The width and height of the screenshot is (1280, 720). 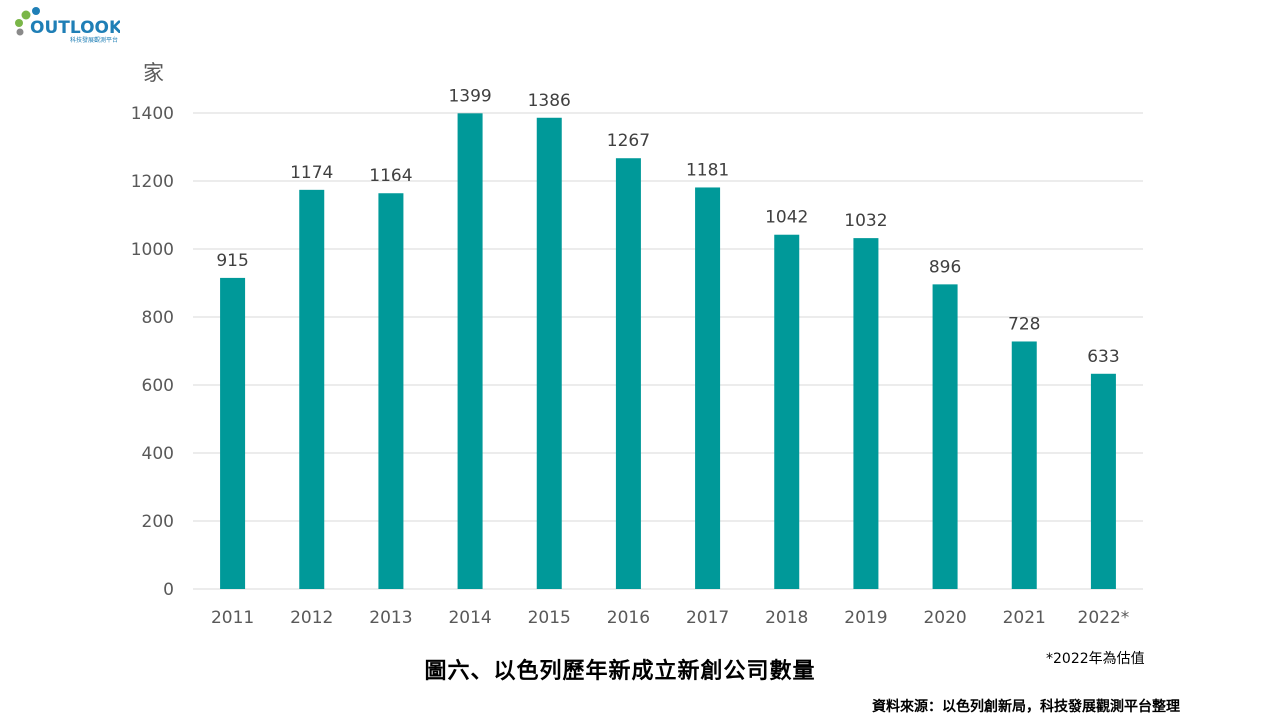 I want to click on x-tick-label: 2016, so click(x=628, y=618).